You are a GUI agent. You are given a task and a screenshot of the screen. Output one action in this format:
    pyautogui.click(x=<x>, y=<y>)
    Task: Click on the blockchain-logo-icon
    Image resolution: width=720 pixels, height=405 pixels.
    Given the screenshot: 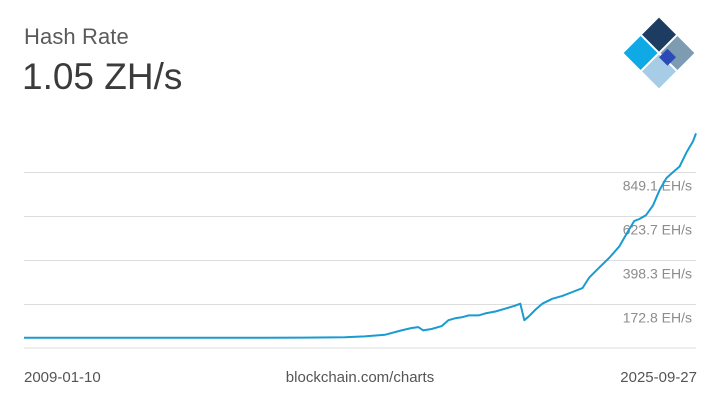 What is the action you would take?
    pyautogui.click(x=659, y=53)
    